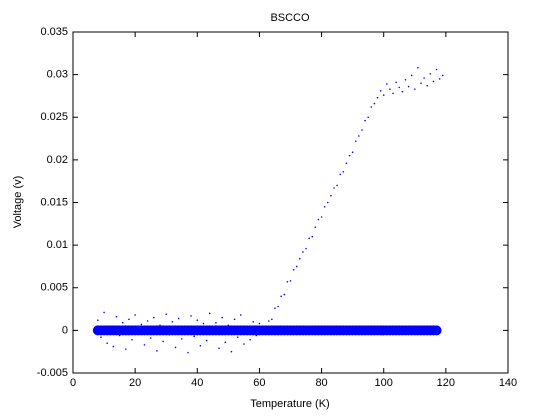 Image resolution: width=560 pixels, height=420 pixels. I want to click on y-tick-label: 0.035, so click(54, 32).